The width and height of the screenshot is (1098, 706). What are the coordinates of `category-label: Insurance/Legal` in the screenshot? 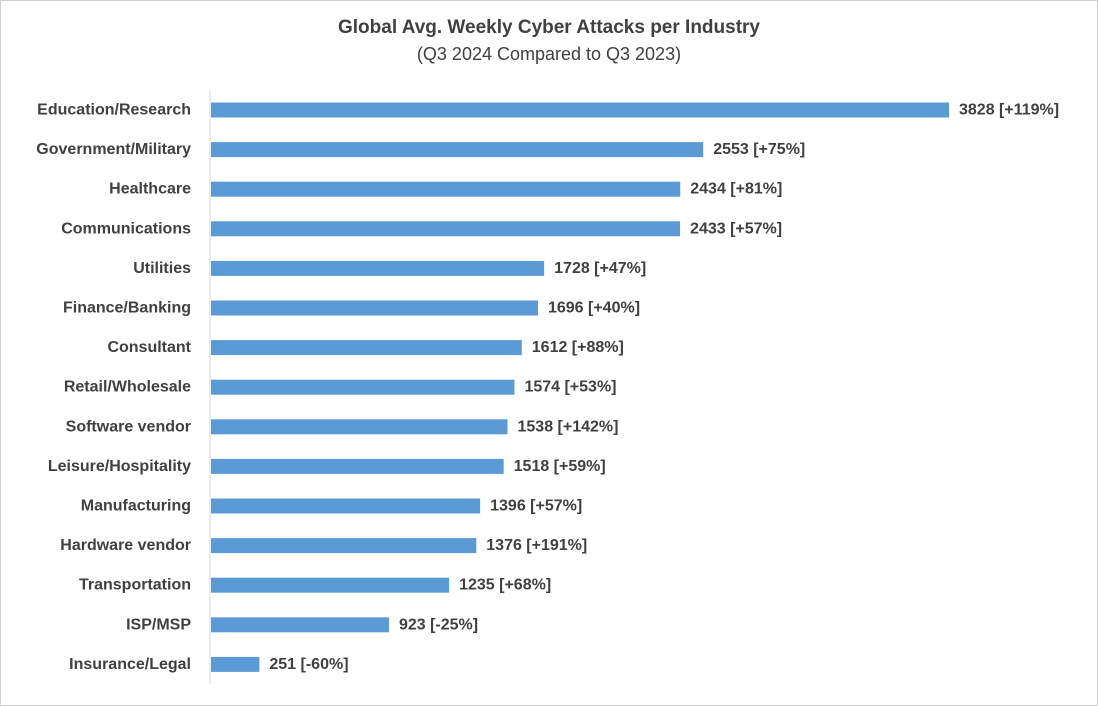 It's located at (130, 664).